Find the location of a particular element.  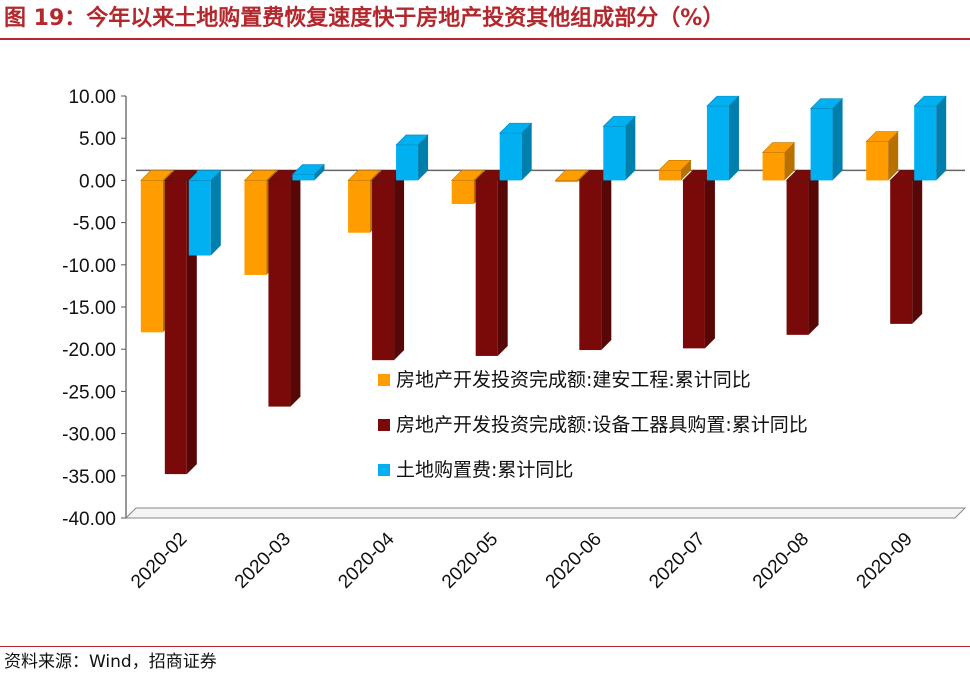

y-tick-label: -40.00 is located at coordinates (89, 519).